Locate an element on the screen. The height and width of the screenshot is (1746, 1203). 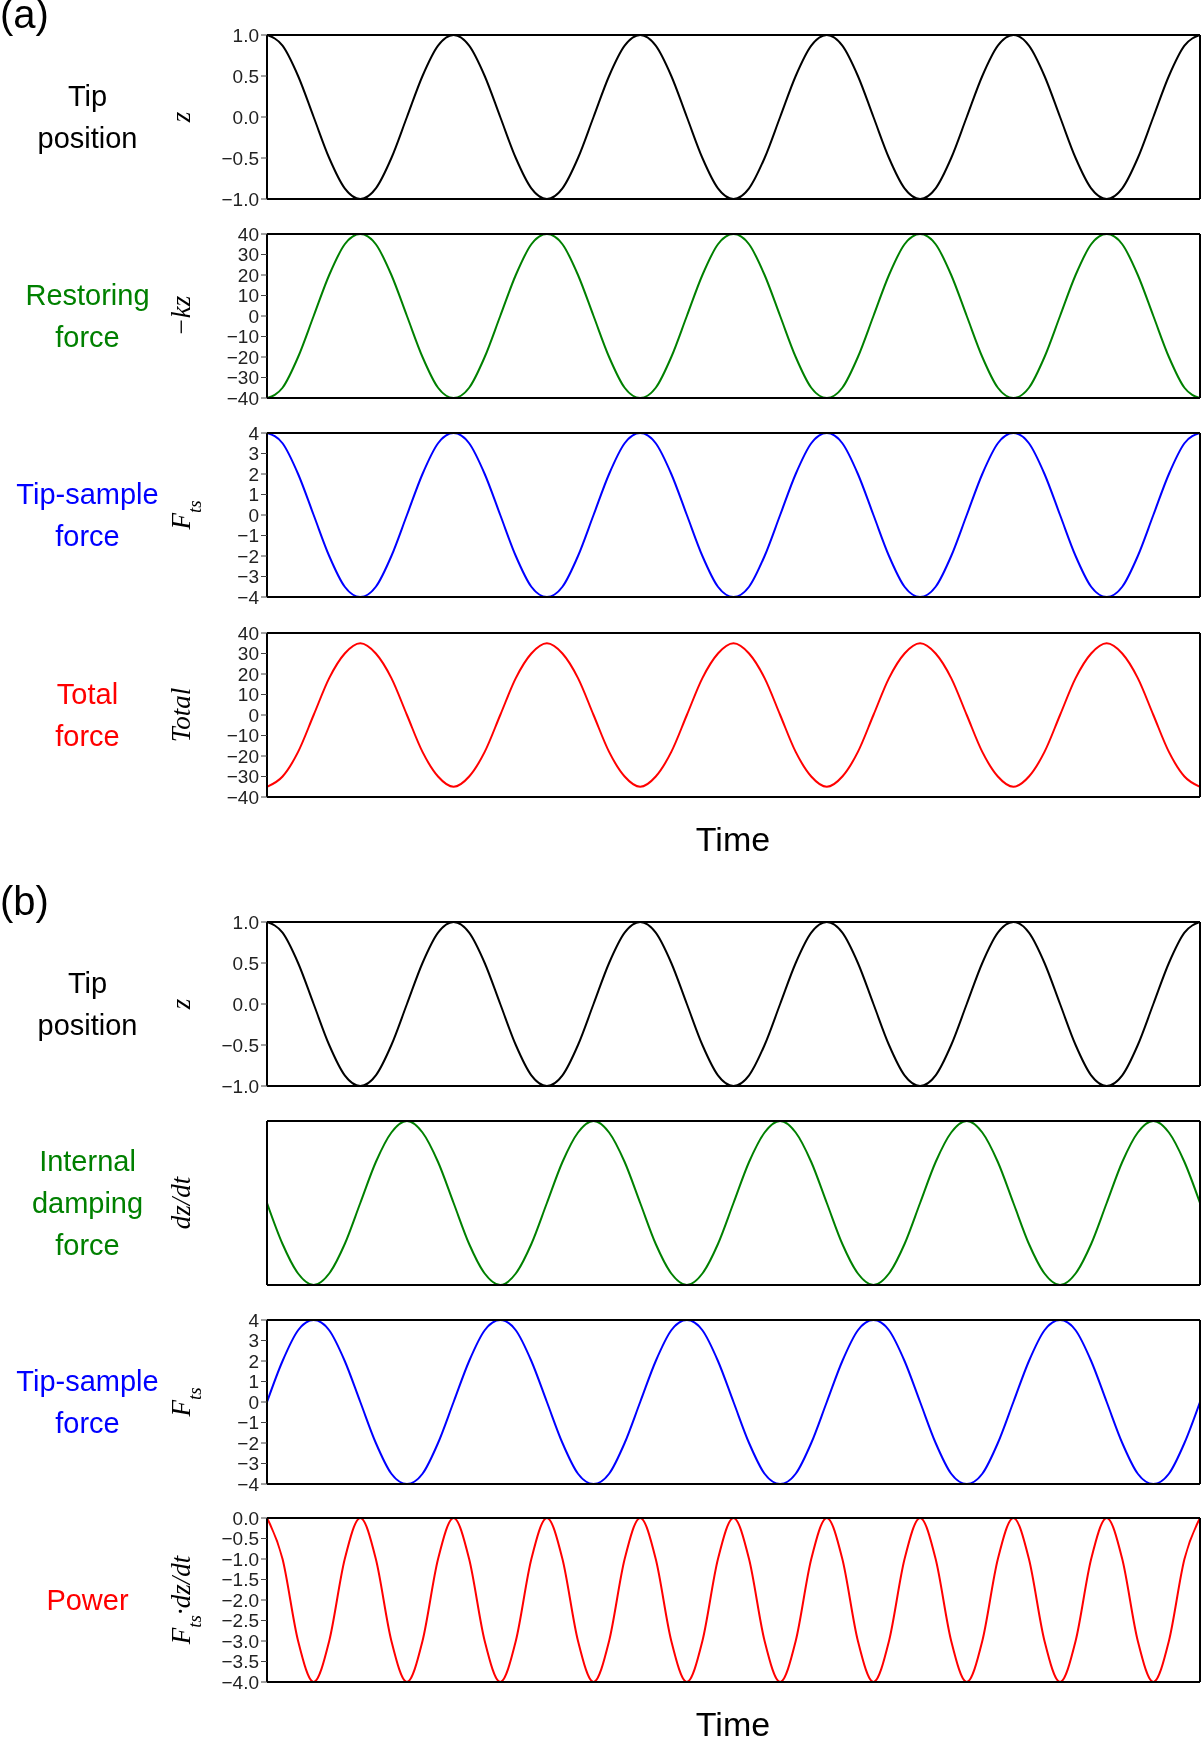
text: Restoring force is located at coordinates (87, 316).